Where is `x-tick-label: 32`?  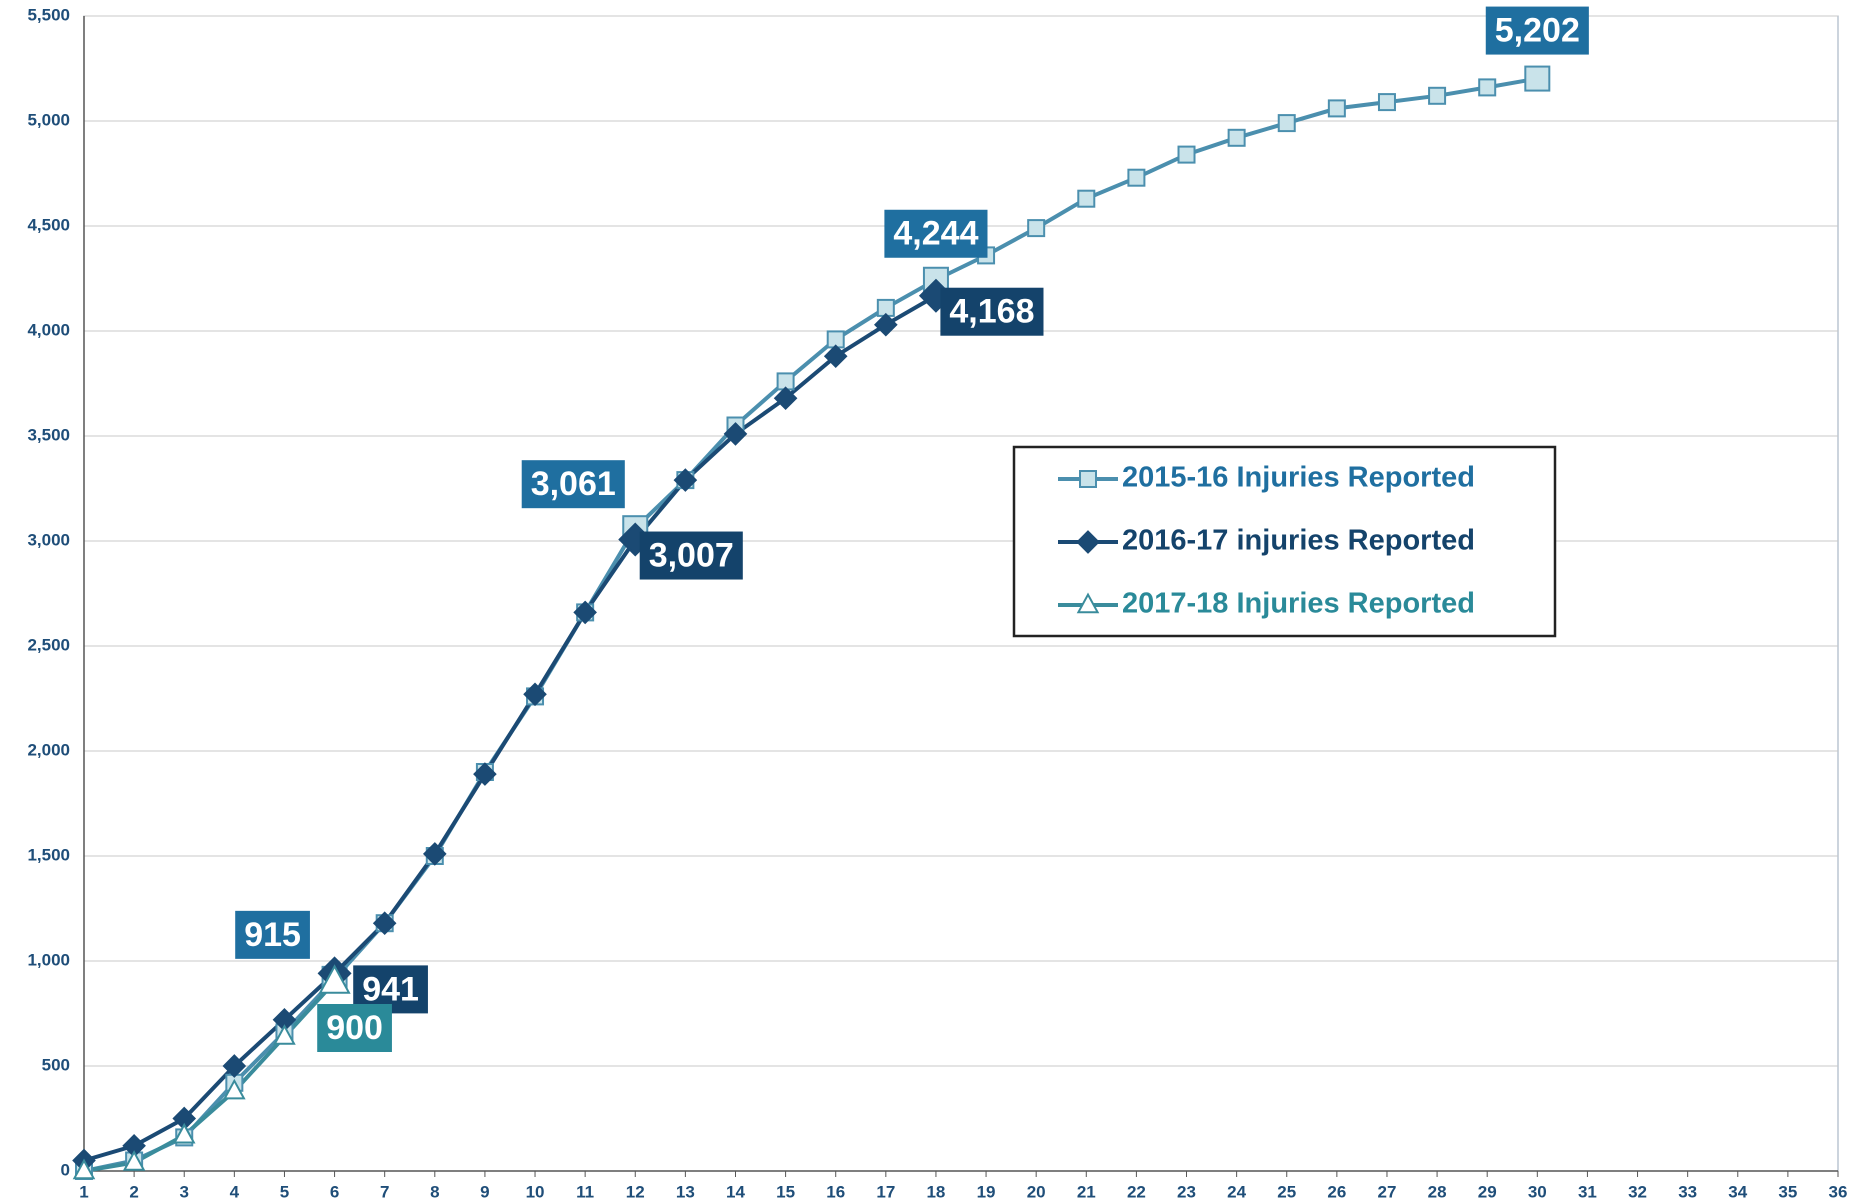
x-tick-label: 32 is located at coordinates (1637, 1191).